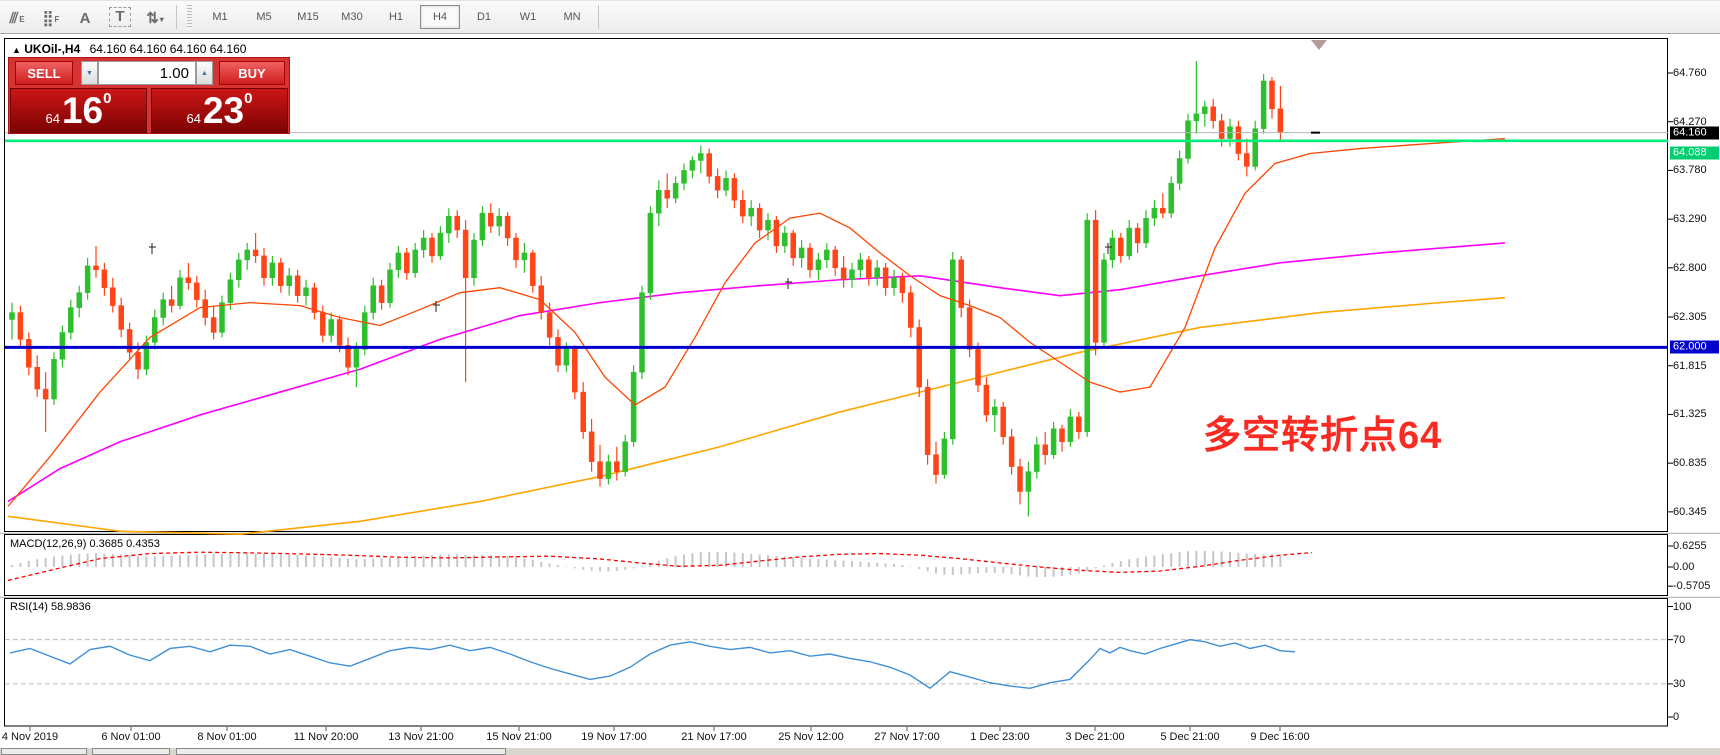  What do you see at coordinates (107, 98) in the screenshot?
I see `sell-price-sup: 0` at bounding box center [107, 98].